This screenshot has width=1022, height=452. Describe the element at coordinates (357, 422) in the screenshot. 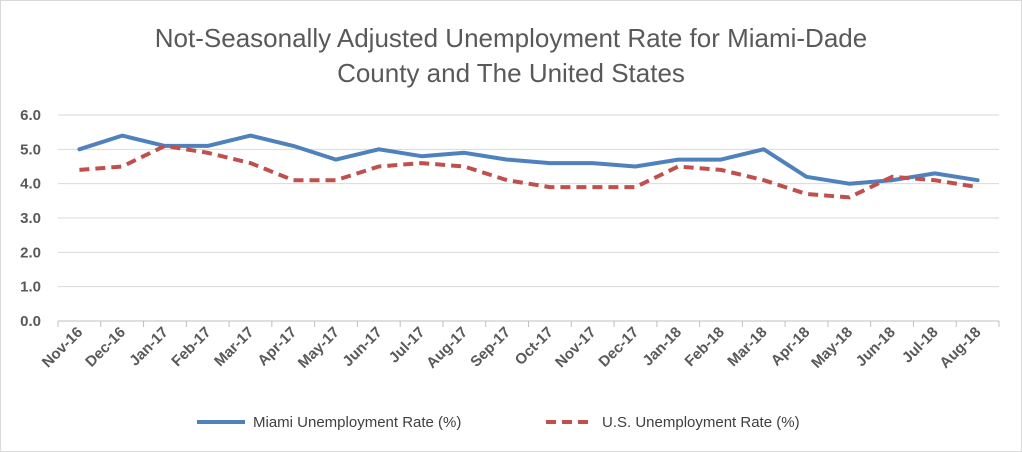

I see `legend-label-miami: Miami Unemployment Rate (%)` at that location.